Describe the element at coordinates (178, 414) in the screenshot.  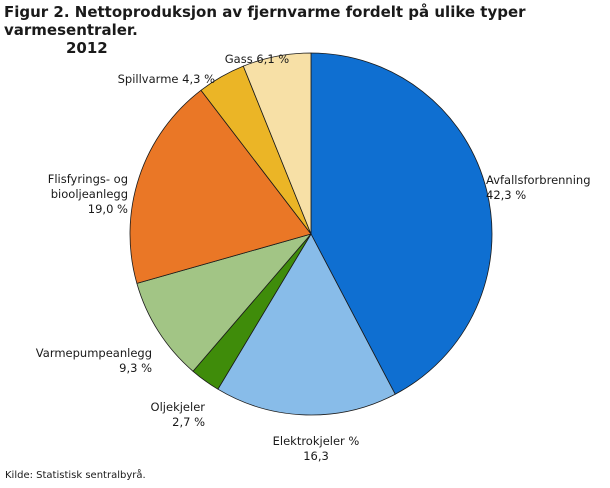
I see `slice-label-oljekjeler: Oljekjeler 2,7 %` at that location.